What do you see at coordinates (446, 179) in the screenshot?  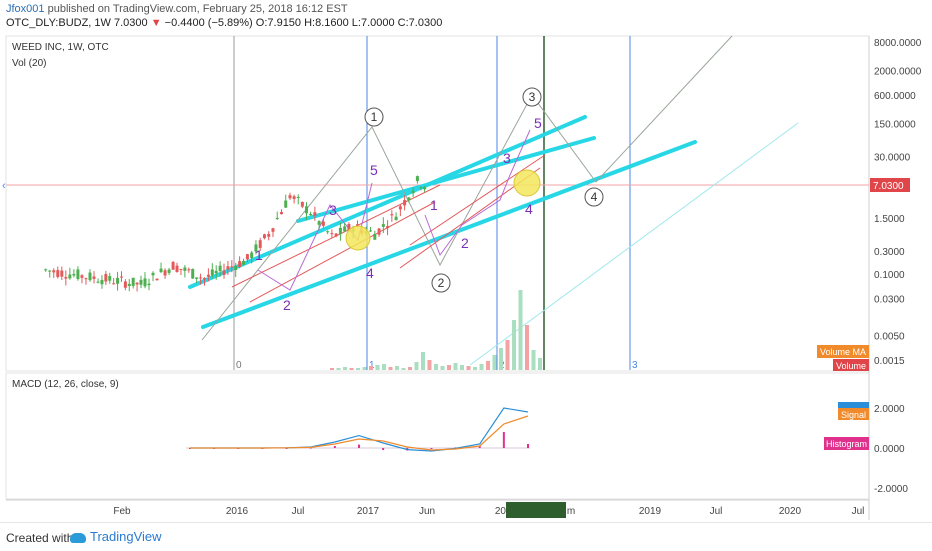 I see `channel-line-mid` at bounding box center [446, 179].